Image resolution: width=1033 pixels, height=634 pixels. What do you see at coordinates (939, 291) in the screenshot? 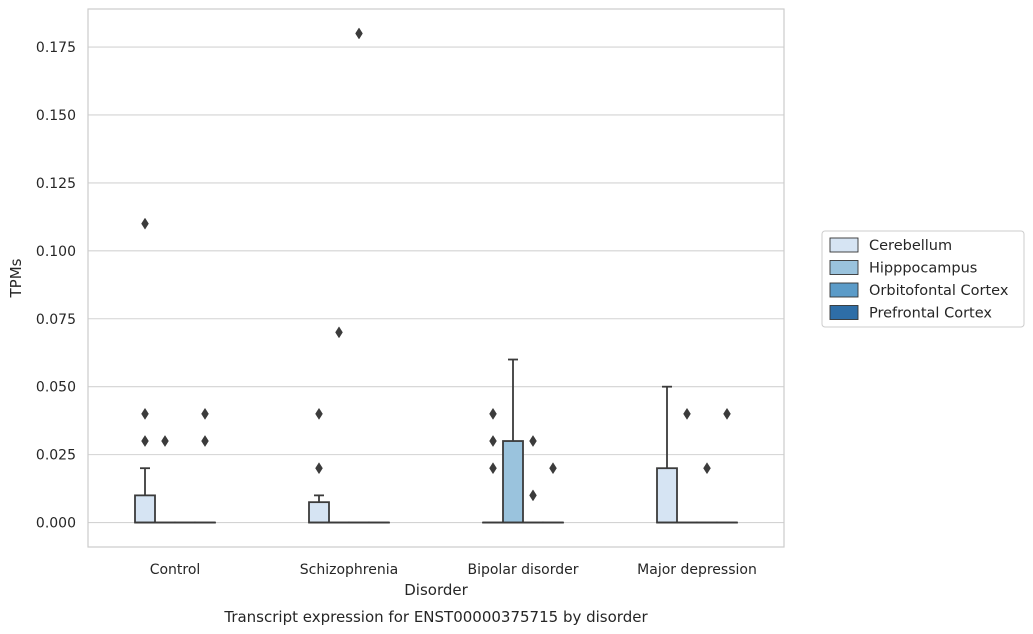
I see `legend-label: Orbitofontal Cortex` at bounding box center [939, 291].